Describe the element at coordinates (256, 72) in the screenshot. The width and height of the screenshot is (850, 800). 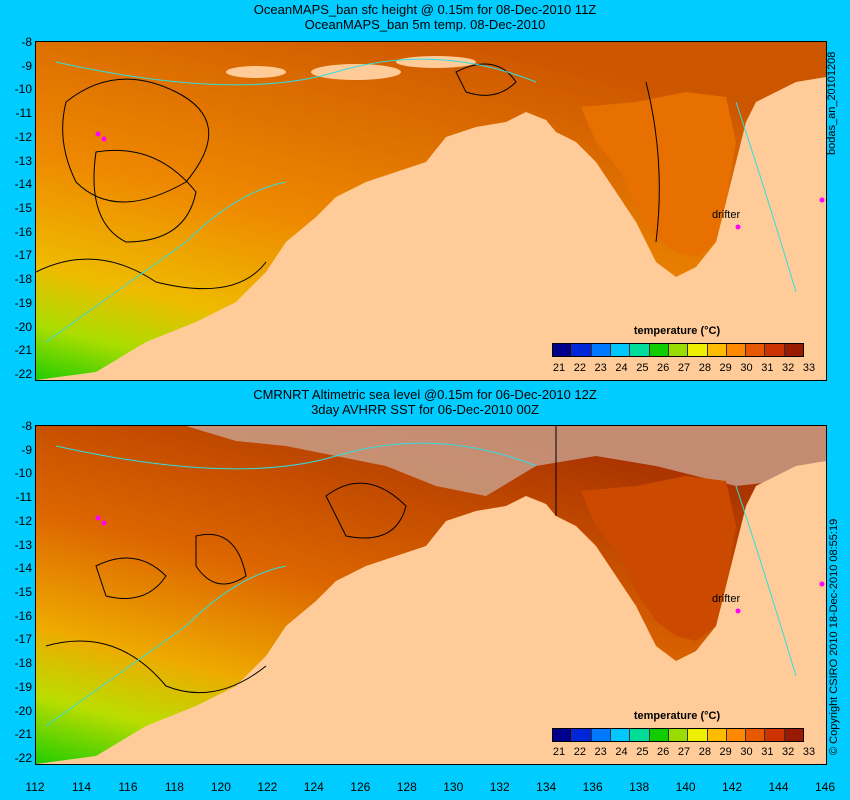
I see `island-sumba` at that location.